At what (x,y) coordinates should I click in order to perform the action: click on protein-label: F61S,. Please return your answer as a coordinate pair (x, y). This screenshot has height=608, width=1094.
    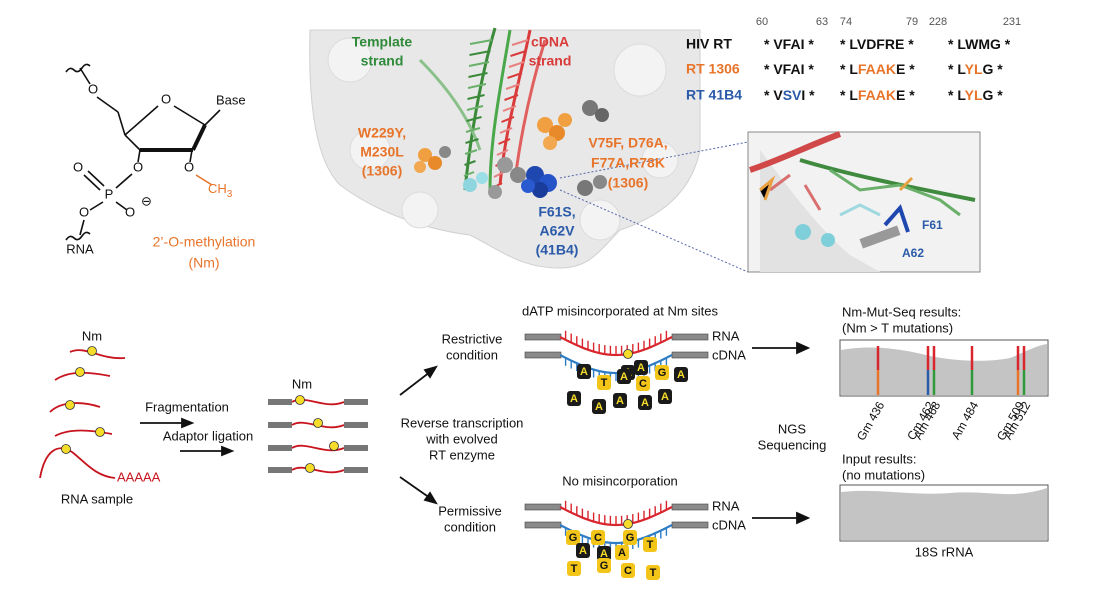
    Looking at the image, I should click on (556, 212).